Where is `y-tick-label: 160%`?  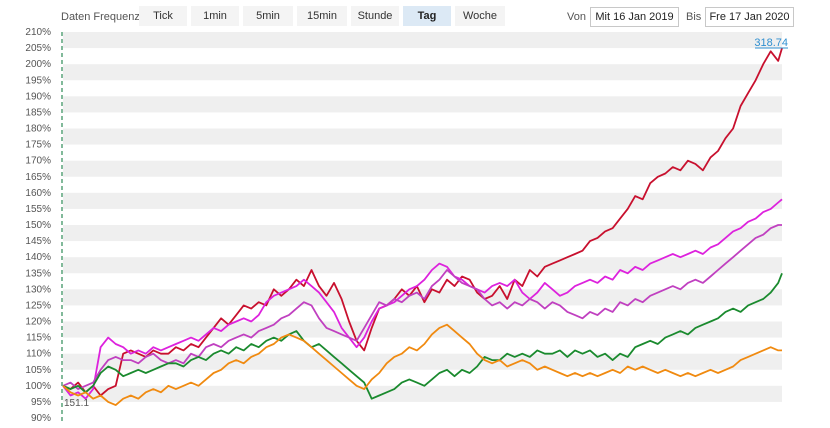 y-tick-label: 160% is located at coordinates (38, 193).